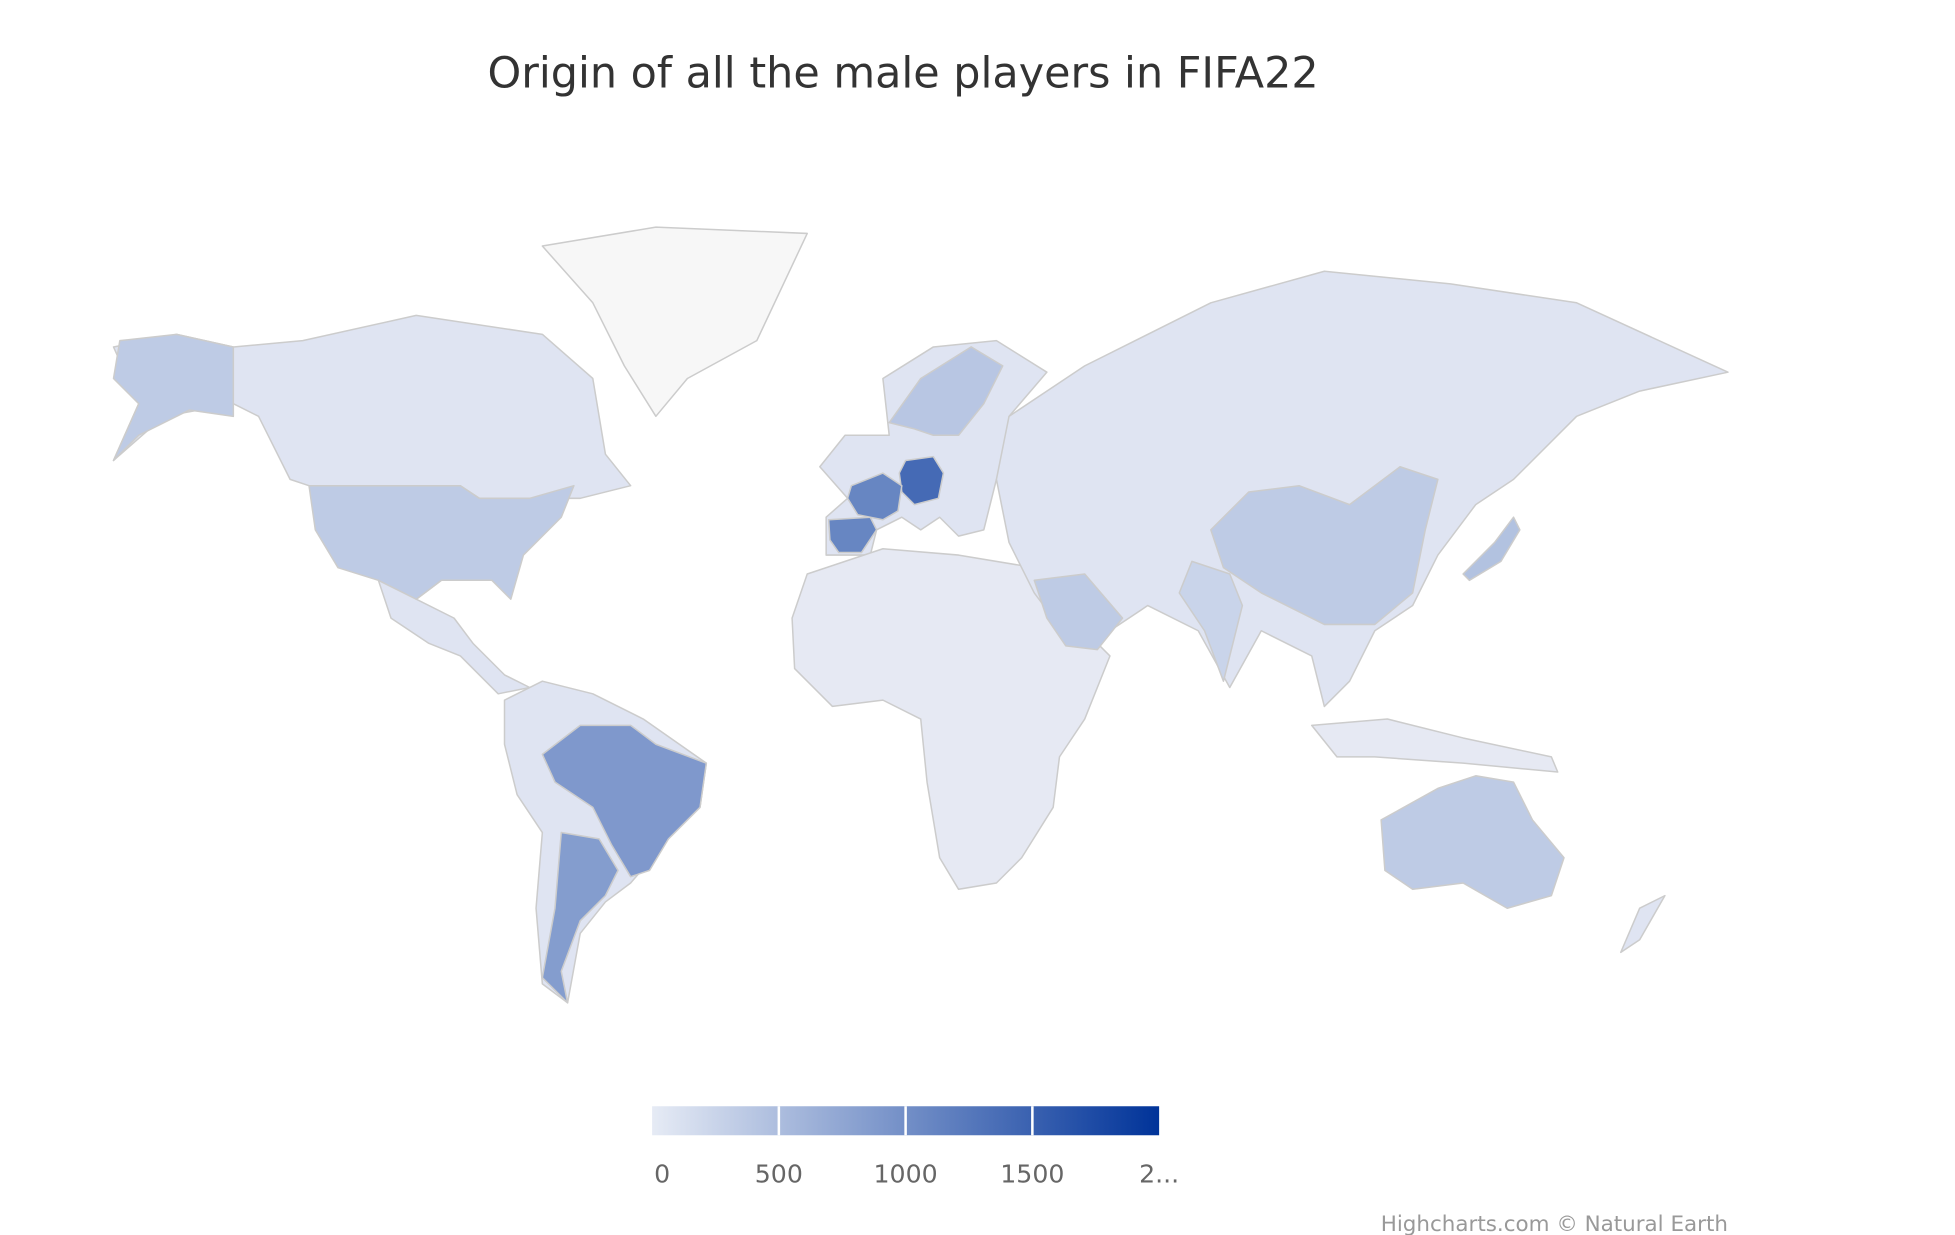  What do you see at coordinates (902, 73) in the screenshot?
I see `chart-title: Origin of all the male players in FIFA22` at bounding box center [902, 73].